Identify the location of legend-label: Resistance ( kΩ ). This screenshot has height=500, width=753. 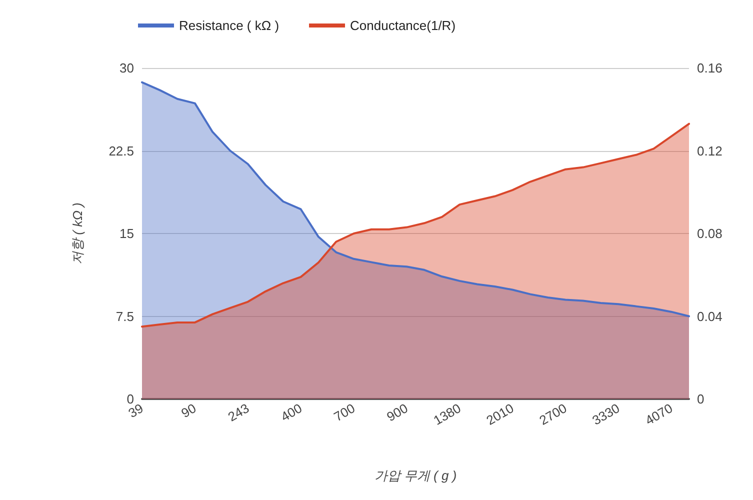
(229, 25).